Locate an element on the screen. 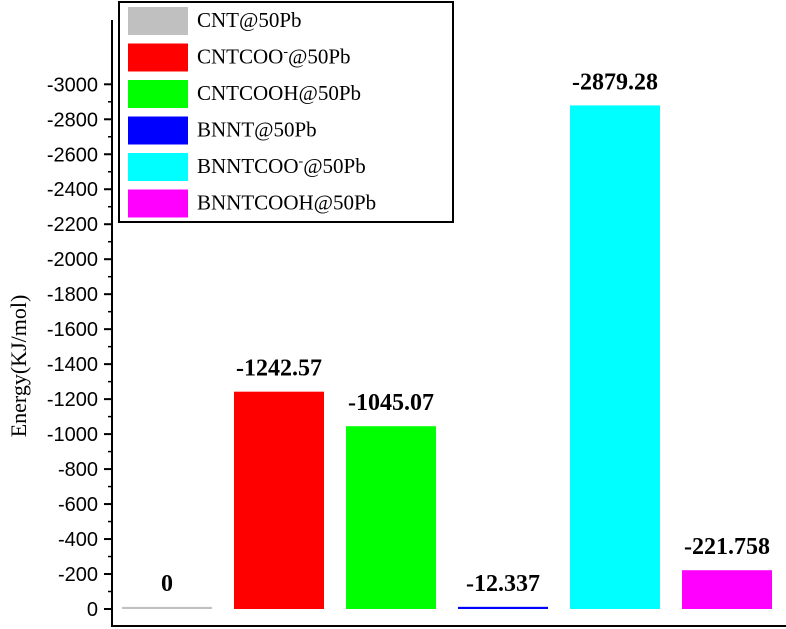 This screenshot has height=629, width=786. y-axis-title: Energy(KJ/mol) is located at coordinates (18, 366).